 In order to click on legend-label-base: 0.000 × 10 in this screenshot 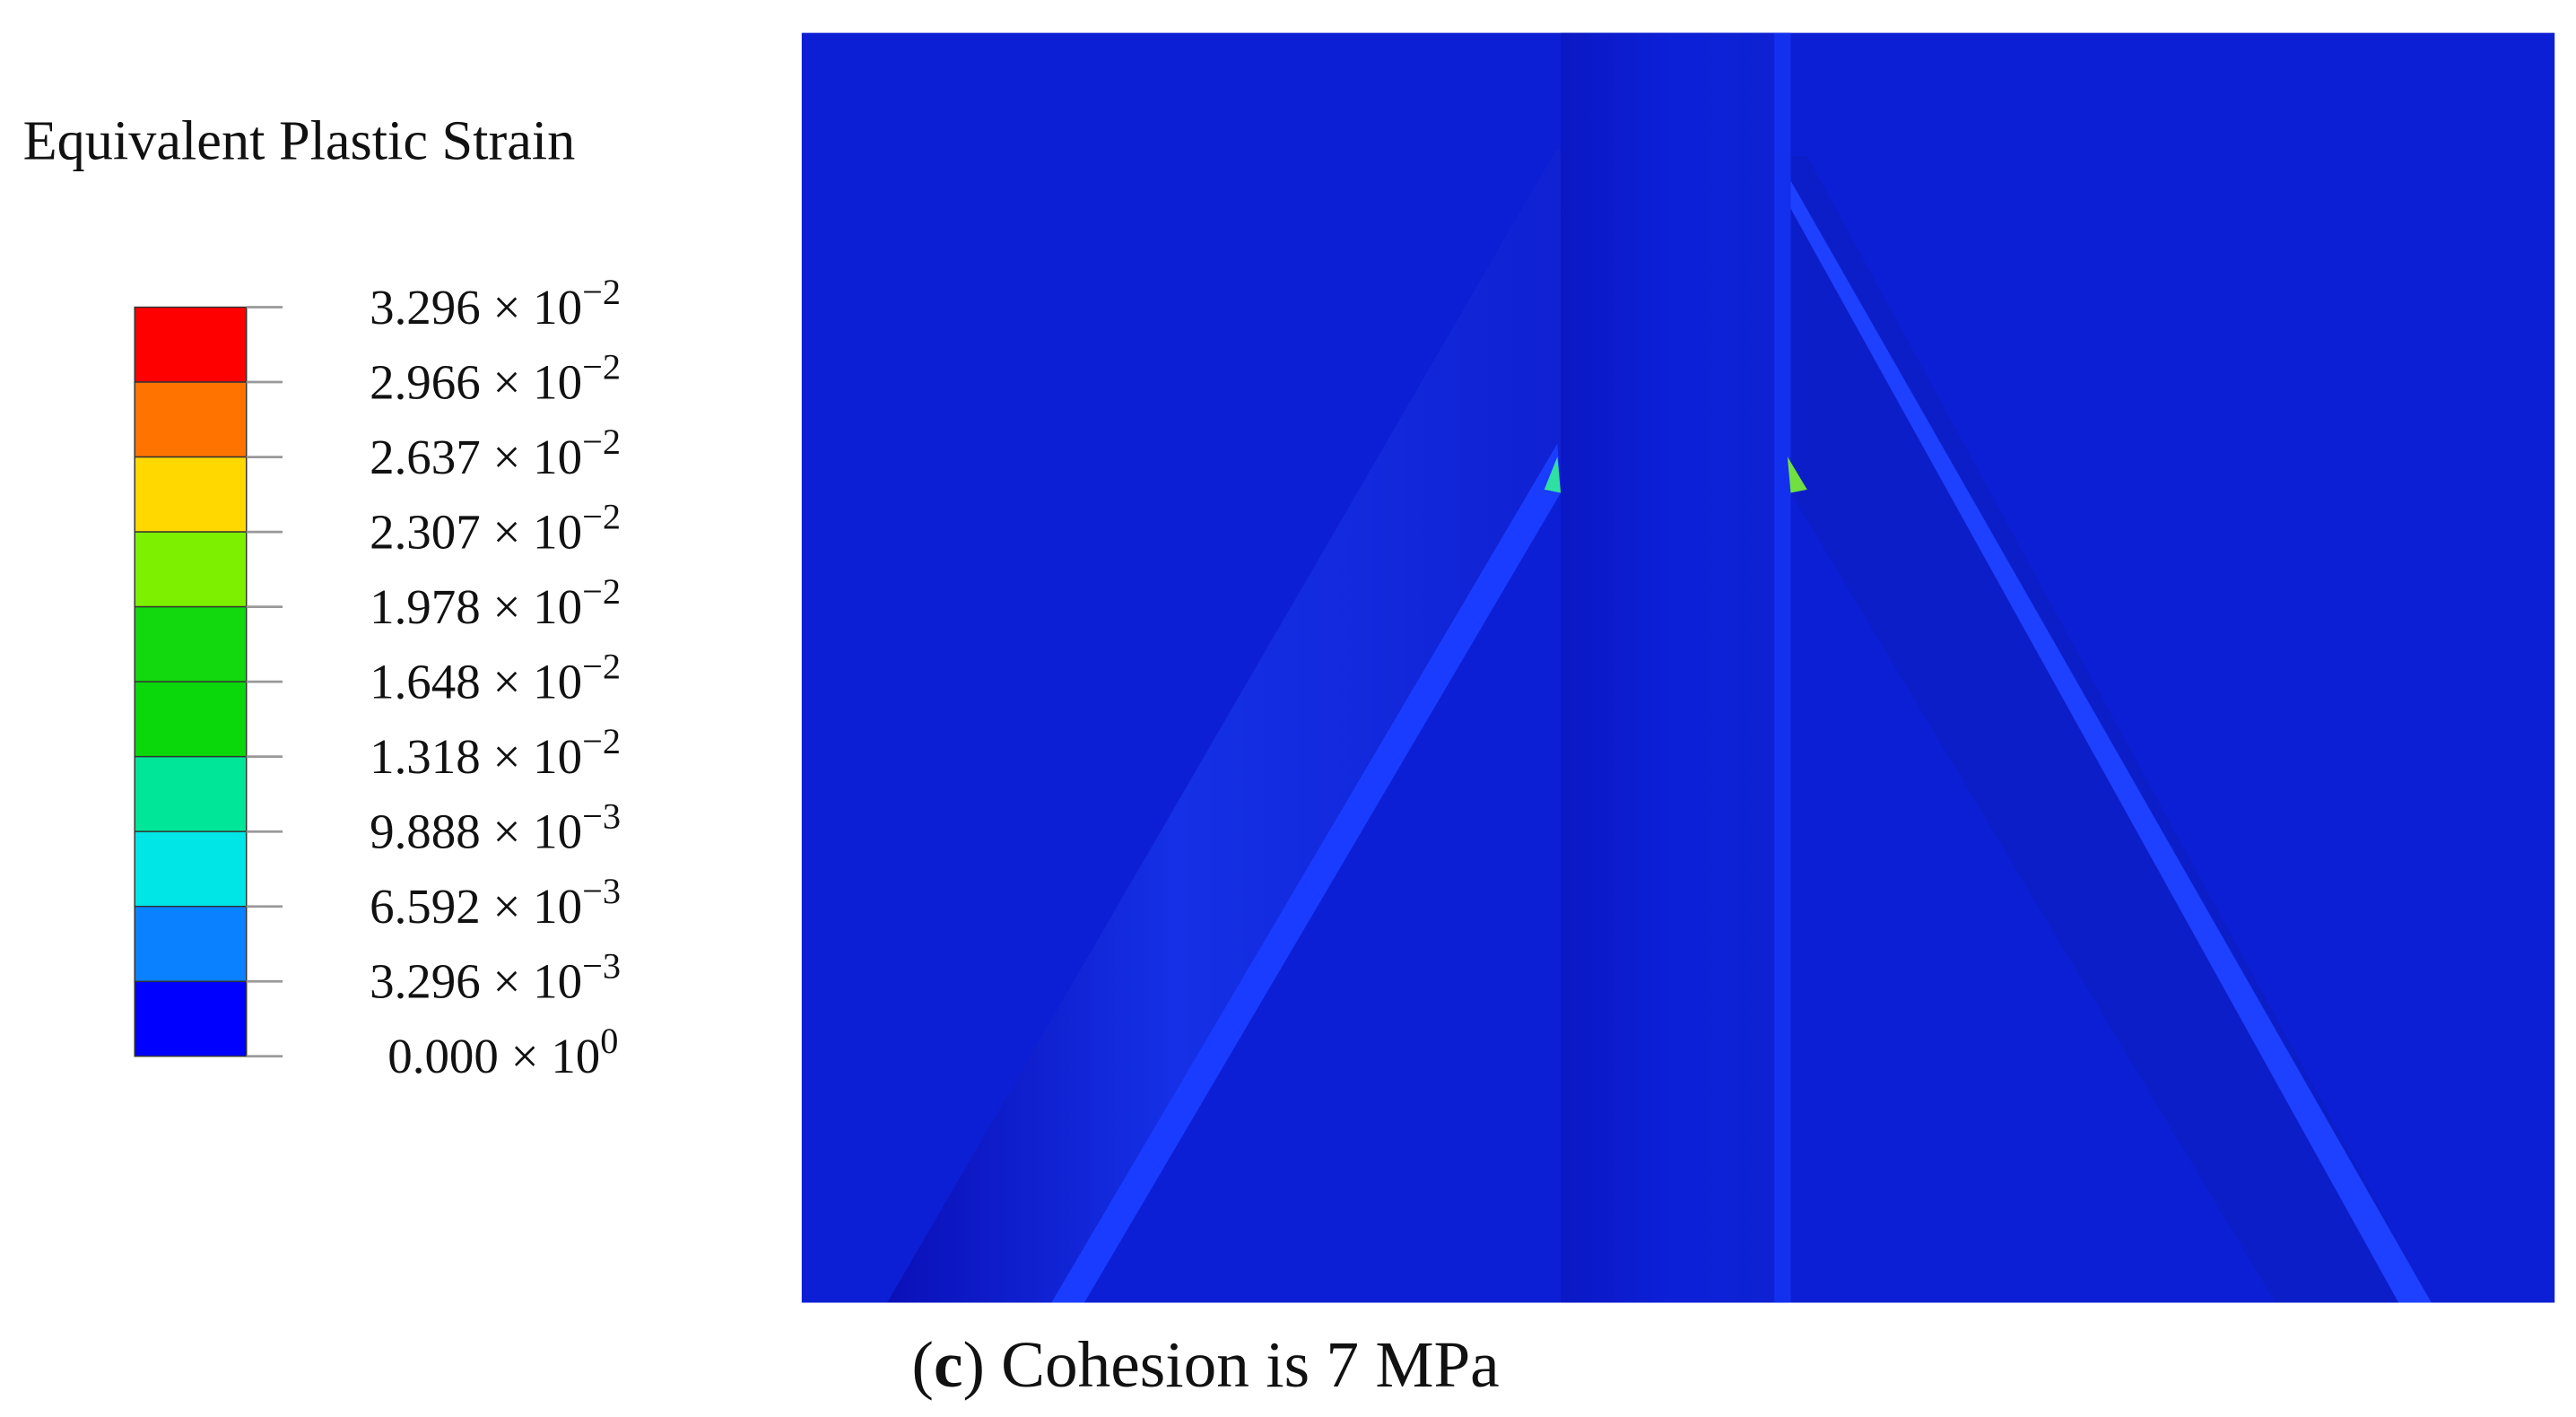, I will do `click(493, 1056)`.